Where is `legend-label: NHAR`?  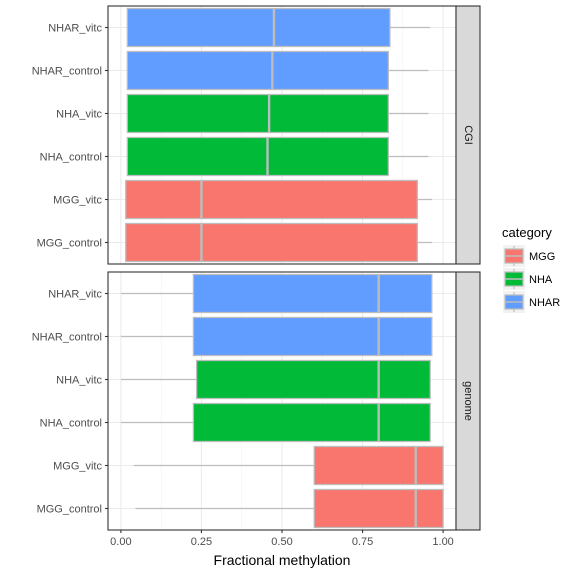 legend-label: NHAR is located at coordinates (544, 303).